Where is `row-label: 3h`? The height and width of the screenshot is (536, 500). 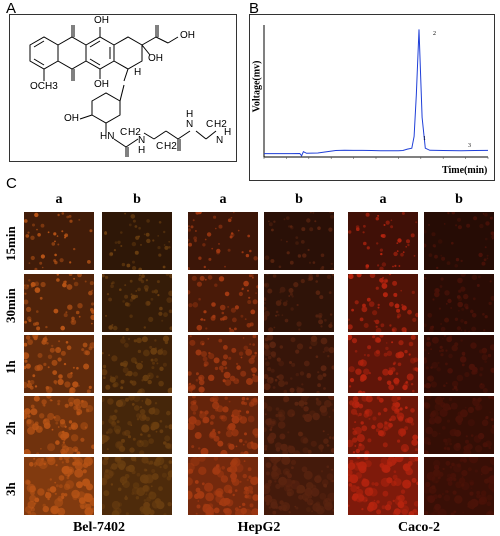
row-label: 3h is located at coordinates (10, 489).